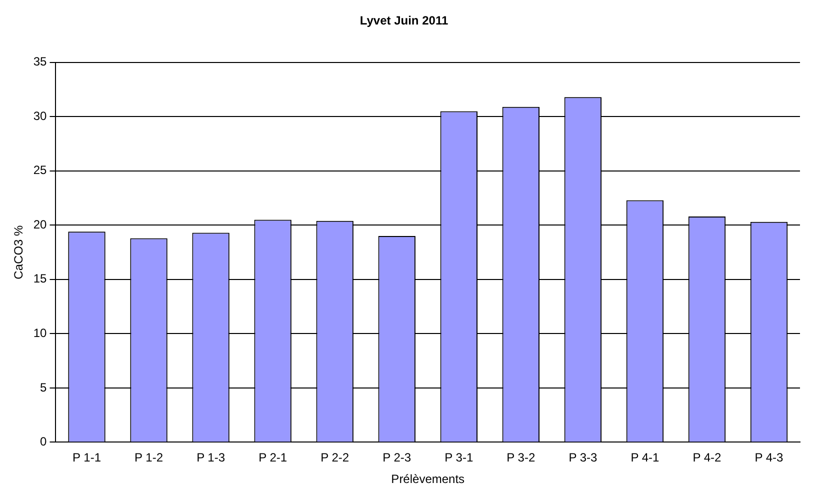  I want to click on x-tick-label: P 1-3, so click(211, 457).